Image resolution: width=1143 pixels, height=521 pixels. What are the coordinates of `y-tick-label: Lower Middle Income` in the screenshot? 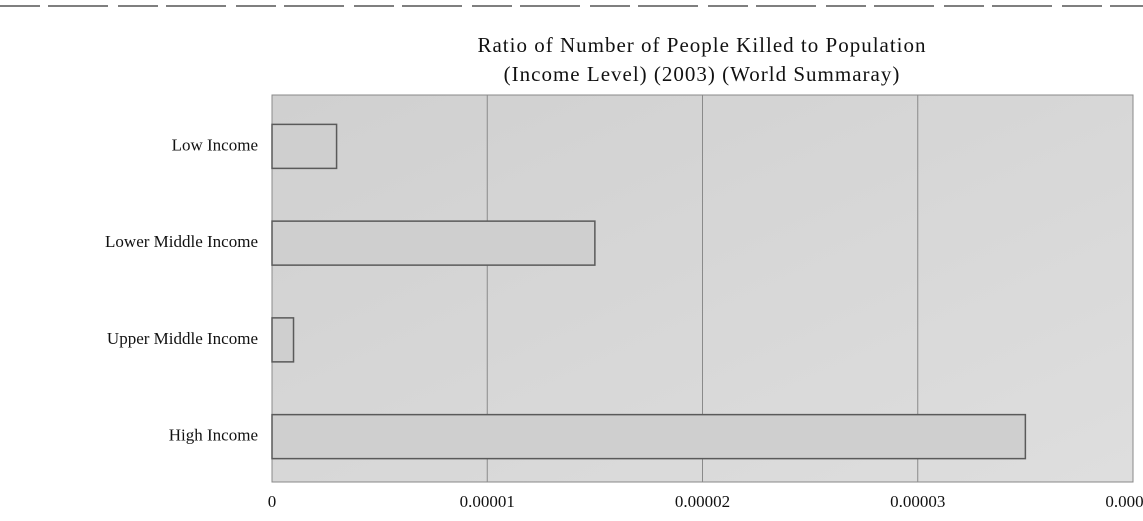 It's located at (181, 241).